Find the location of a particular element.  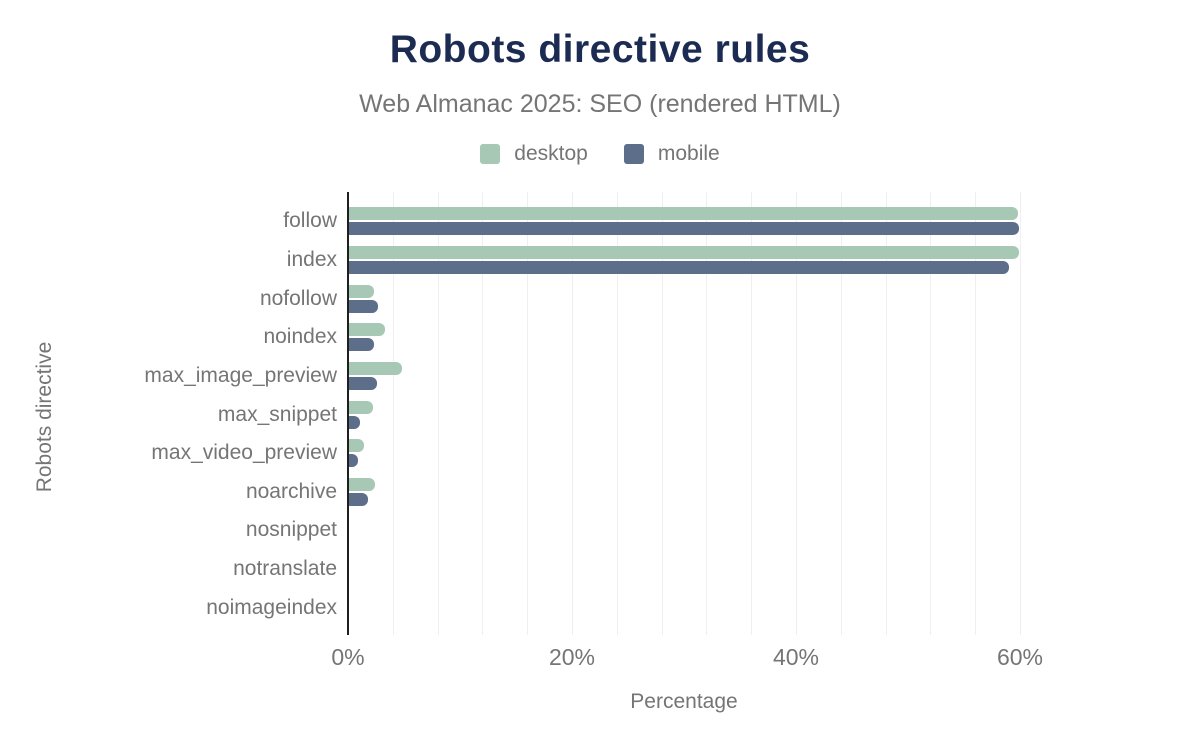

bar-row: nosnippet is located at coordinates (663, 530).